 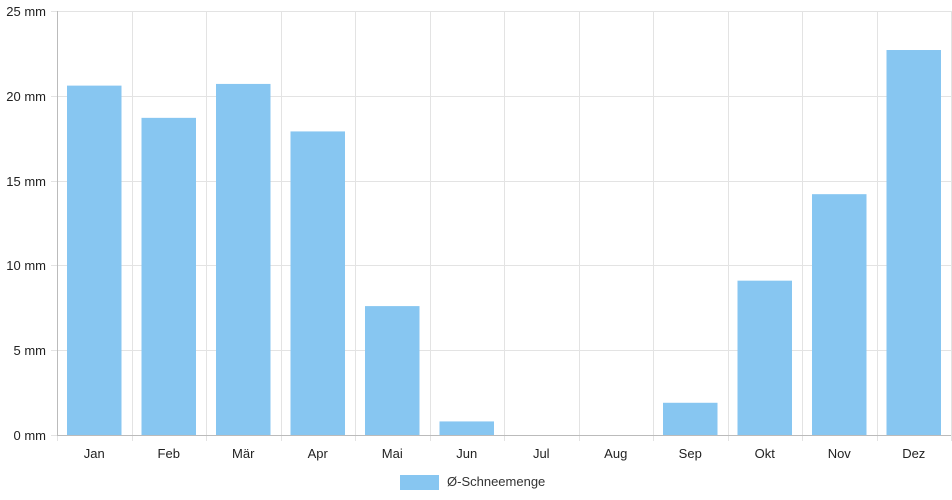 What do you see at coordinates (26, 223) in the screenshot?
I see `y-axis-tick-labels: 0 mm 5 mm 10 mm 15 mm 20 mm 25 mm` at bounding box center [26, 223].